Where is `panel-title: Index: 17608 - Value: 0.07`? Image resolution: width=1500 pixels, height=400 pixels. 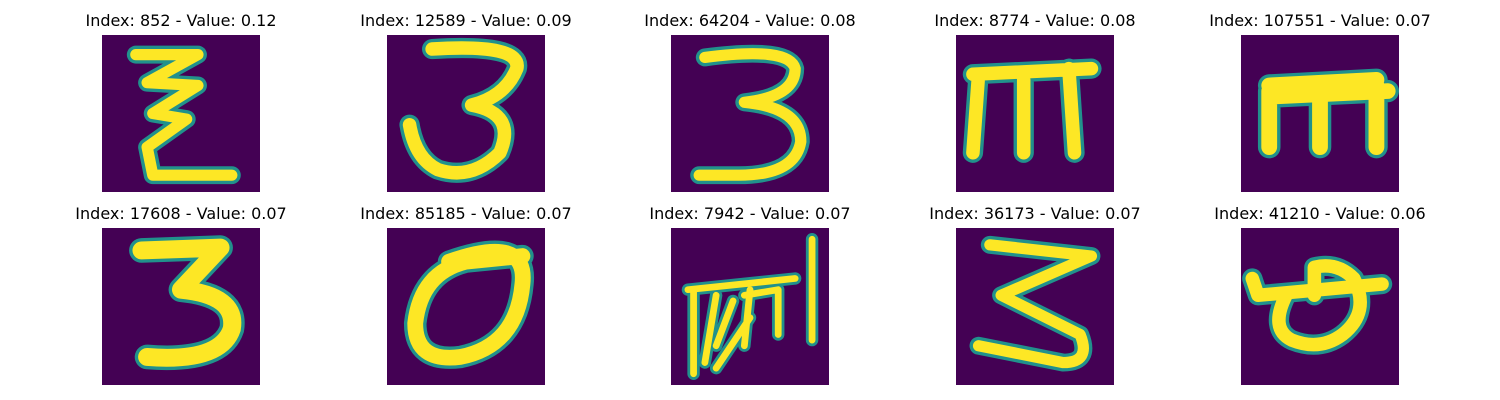 panel-title: Index: 17608 - Value: 0.07 is located at coordinates (181, 213).